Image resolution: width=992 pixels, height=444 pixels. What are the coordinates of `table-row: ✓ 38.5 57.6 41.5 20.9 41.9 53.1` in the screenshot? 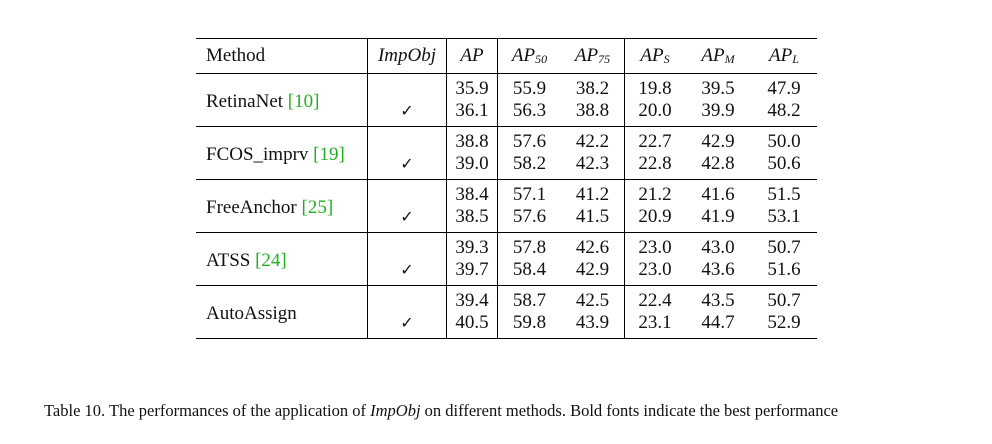 It's located at (506, 219).